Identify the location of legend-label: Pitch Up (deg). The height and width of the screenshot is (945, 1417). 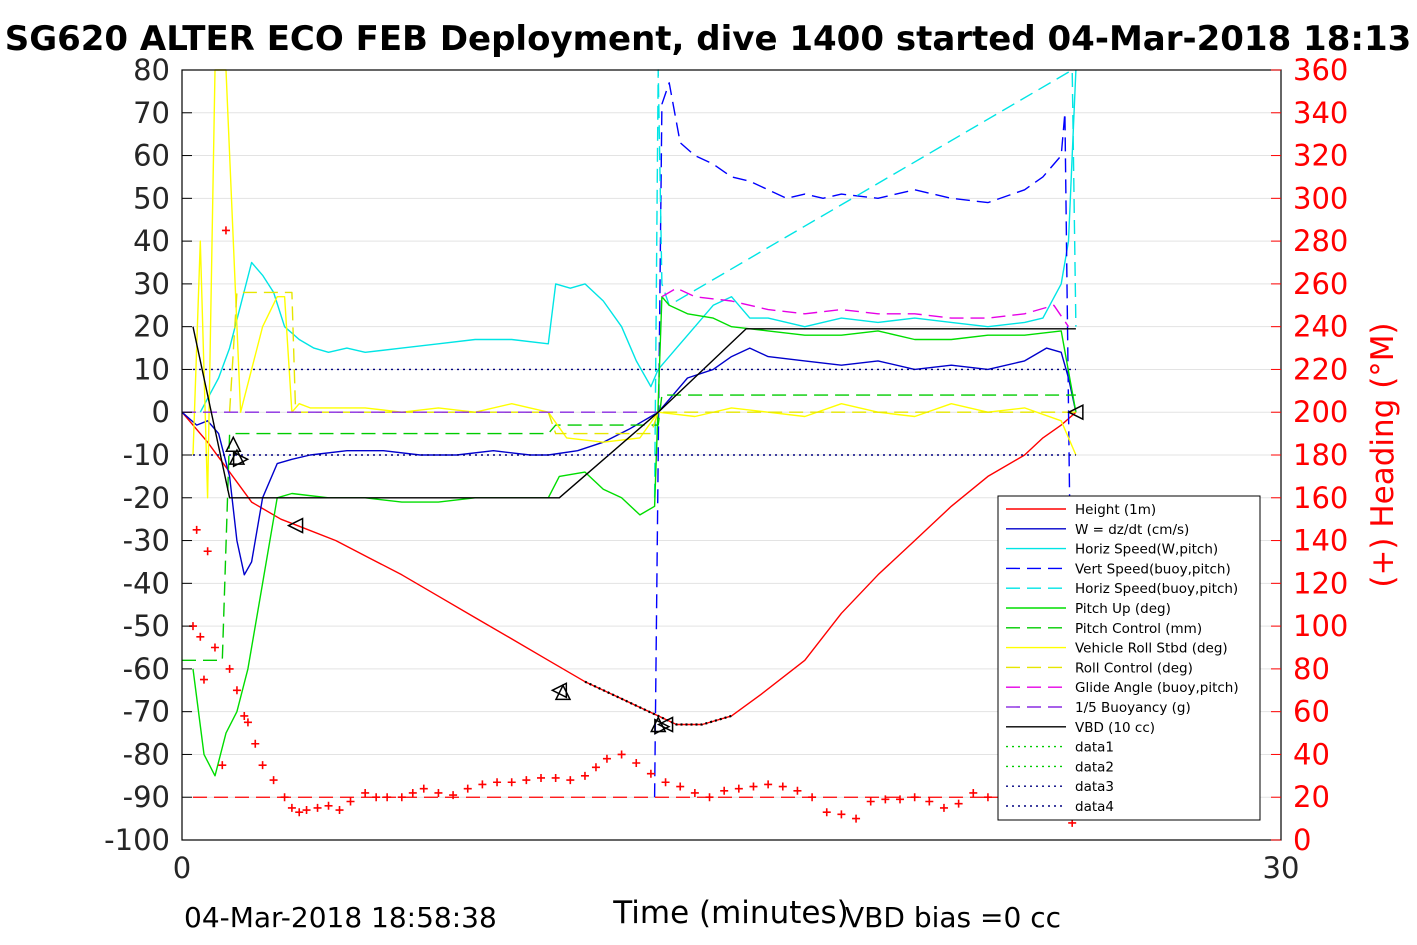
(1123, 609).